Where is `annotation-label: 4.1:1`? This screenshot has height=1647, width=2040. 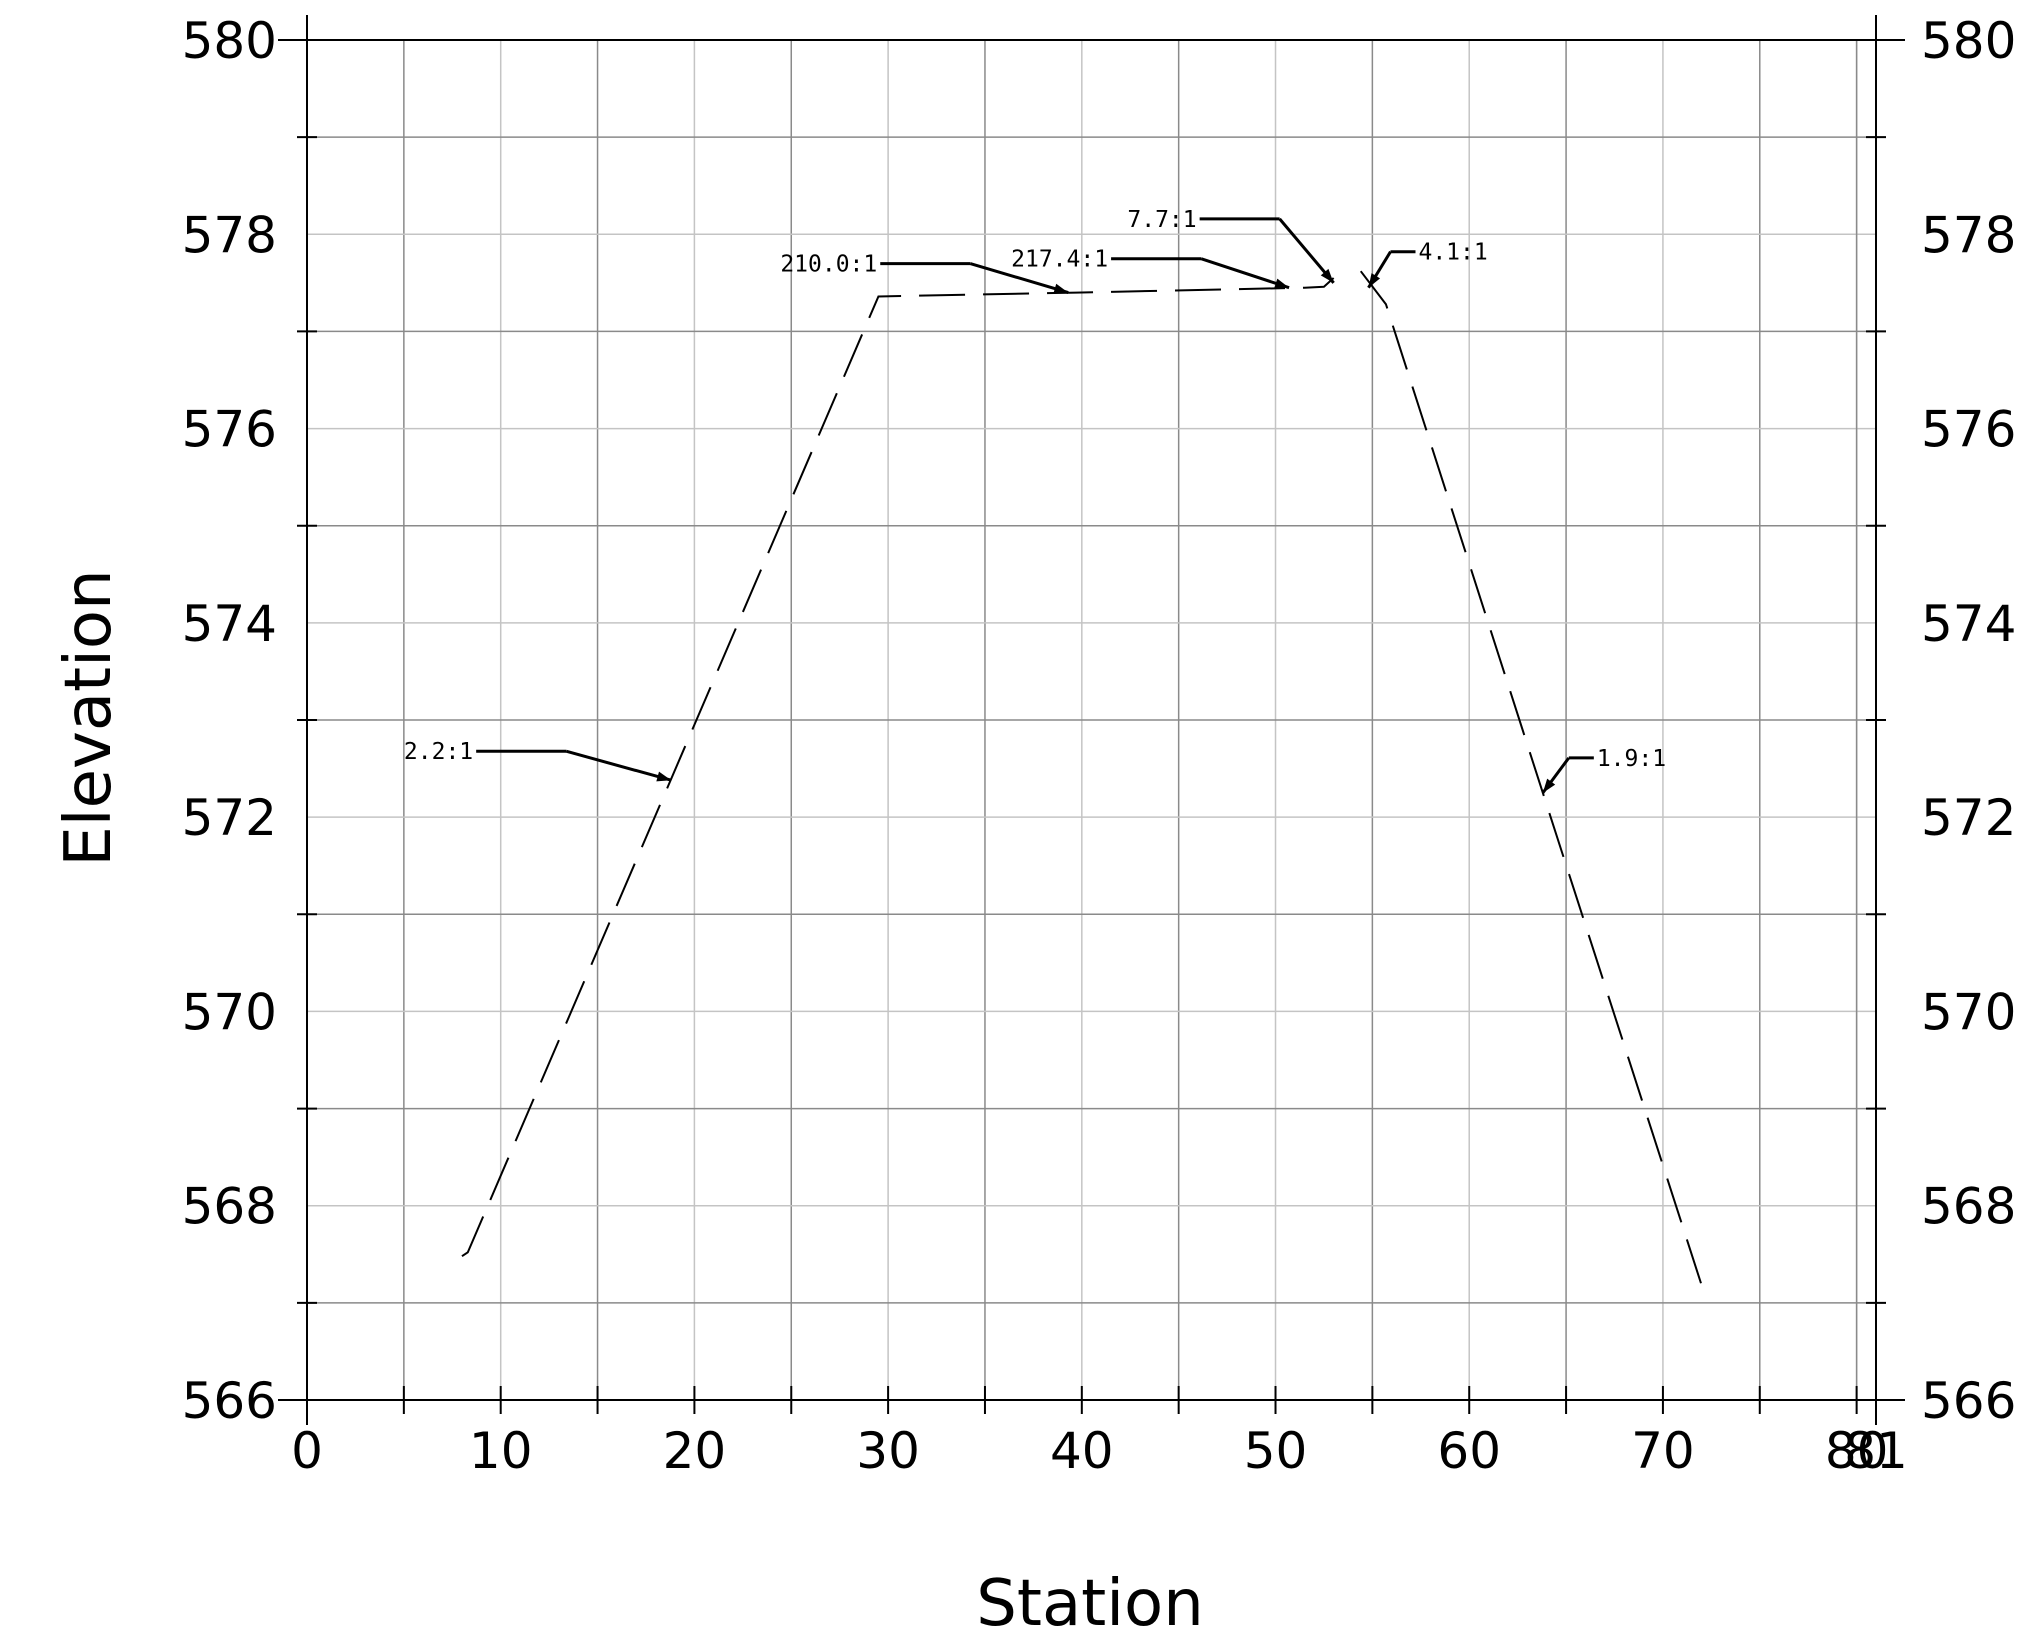
annotation-label: 4.1:1 is located at coordinates (1452, 253).